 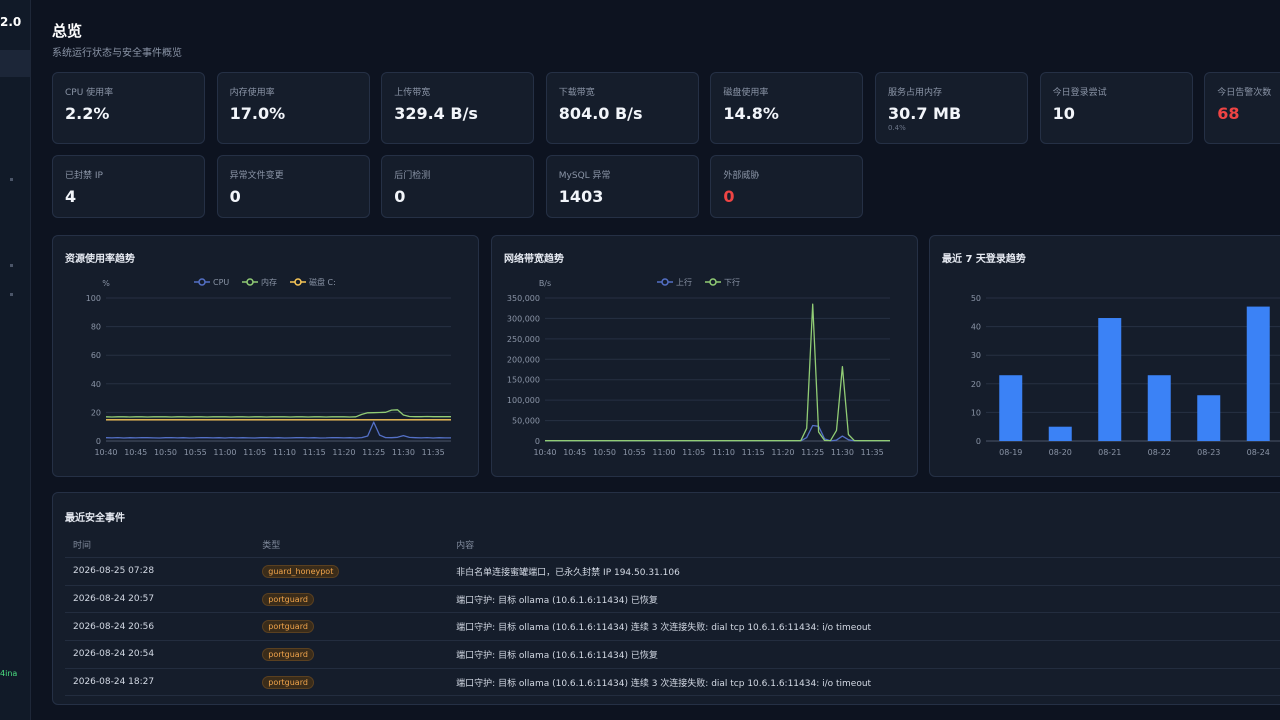 What do you see at coordinates (254, 452) in the screenshot?
I see `x-tick-label: 11:05` at bounding box center [254, 452].